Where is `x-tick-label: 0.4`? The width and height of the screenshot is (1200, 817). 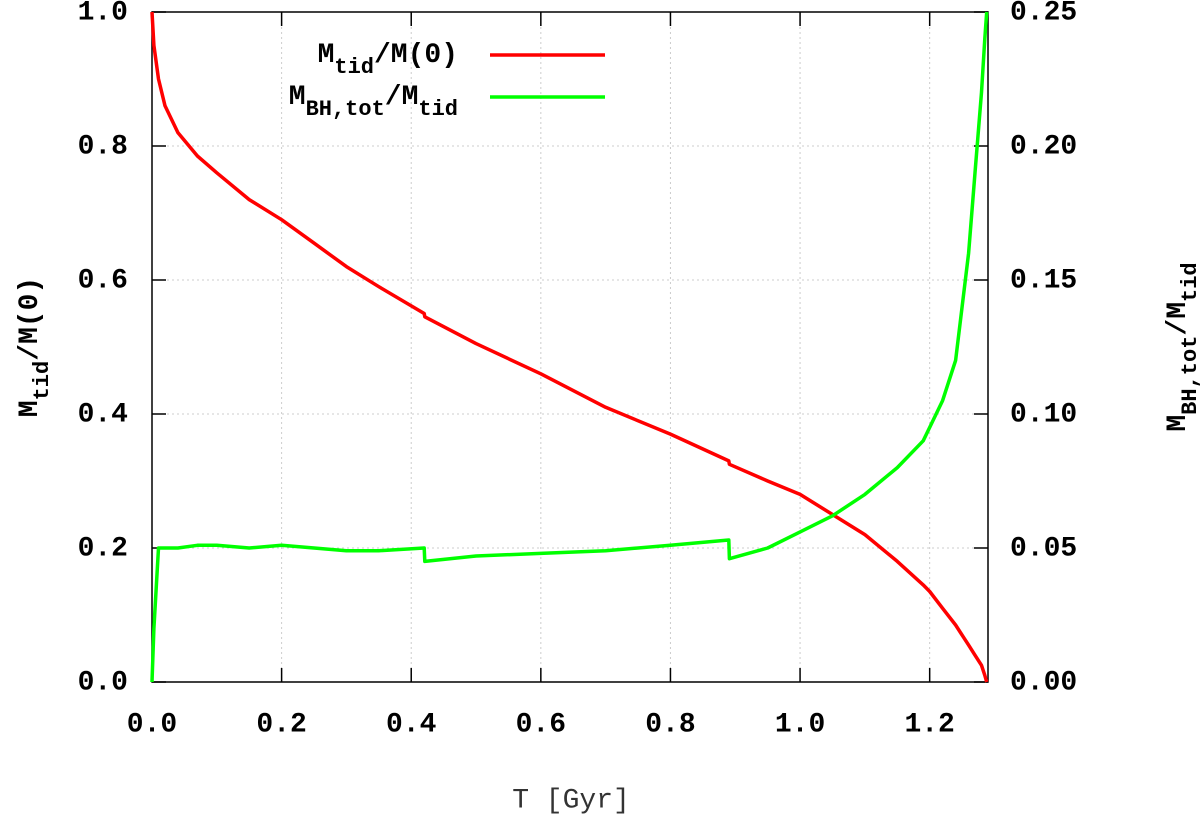
x-tick-label: 0.4 is located at coordinates (411, 724).